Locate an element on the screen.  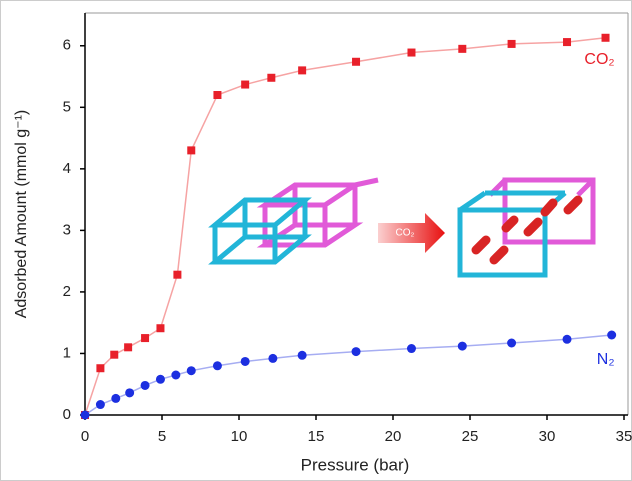
y-tick-label: 6 is located at coordinates (67, 45).